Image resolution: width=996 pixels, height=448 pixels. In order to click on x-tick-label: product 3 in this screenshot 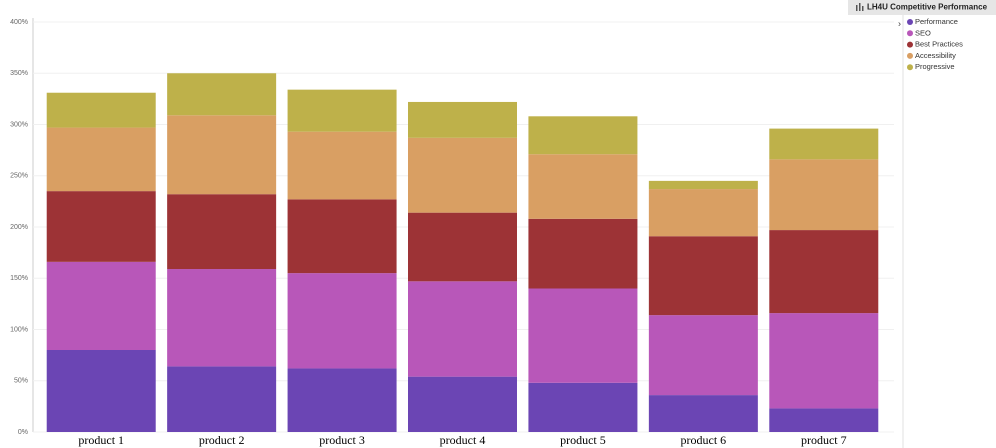, I will do `click(342, 440)`.